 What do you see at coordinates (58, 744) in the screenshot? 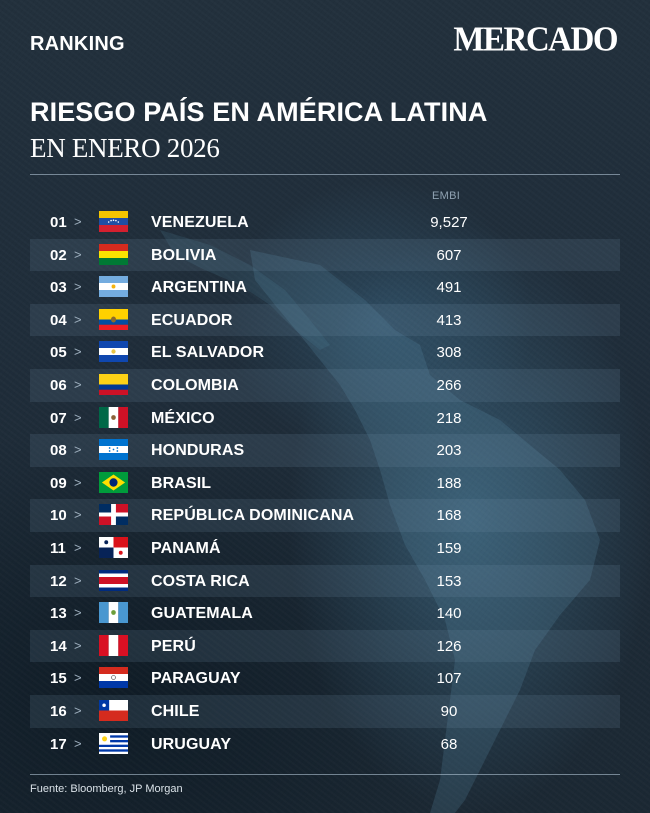
I see `rank-number: 17` at bounding box center [58, 744].